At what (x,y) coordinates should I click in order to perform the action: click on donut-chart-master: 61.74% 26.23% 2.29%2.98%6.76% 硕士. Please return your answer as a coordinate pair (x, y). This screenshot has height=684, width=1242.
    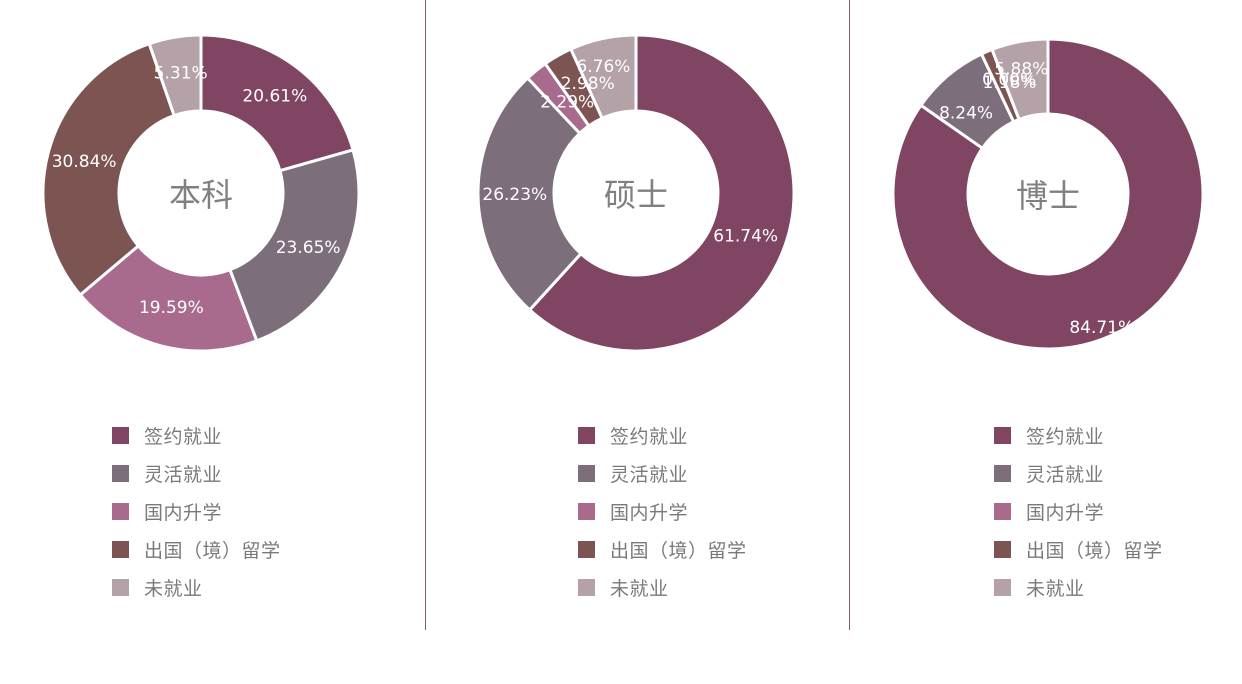
    Looking at the image, I should click on (636, 193).